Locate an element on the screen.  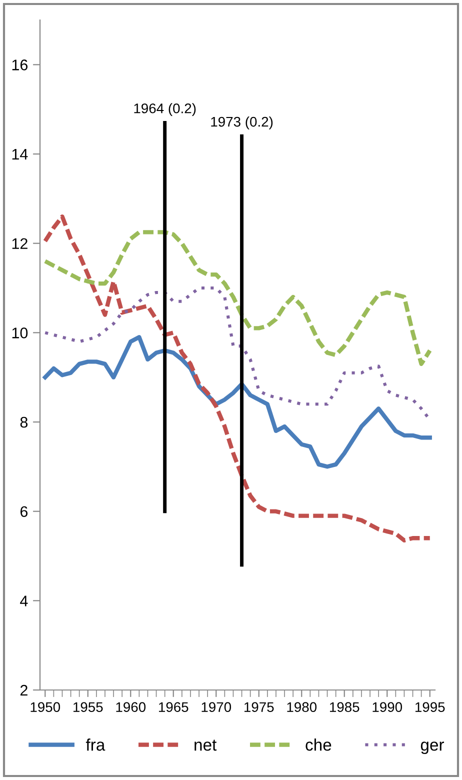
y-tick-label: 2 is located at coordinates (24, 690).